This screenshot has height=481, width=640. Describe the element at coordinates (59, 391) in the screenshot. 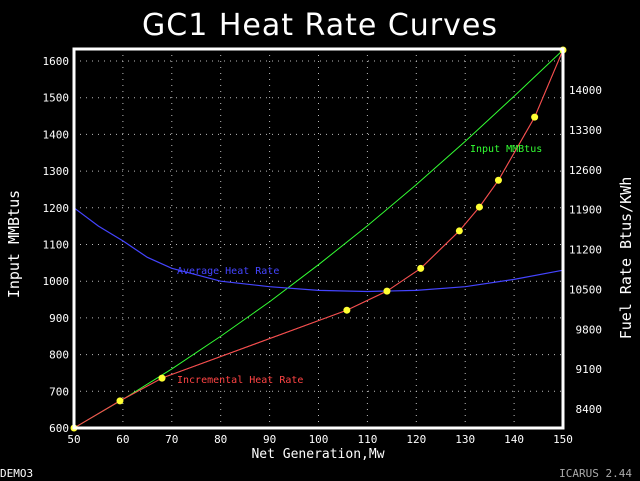

I see `y-tick-label: 700` at that location.